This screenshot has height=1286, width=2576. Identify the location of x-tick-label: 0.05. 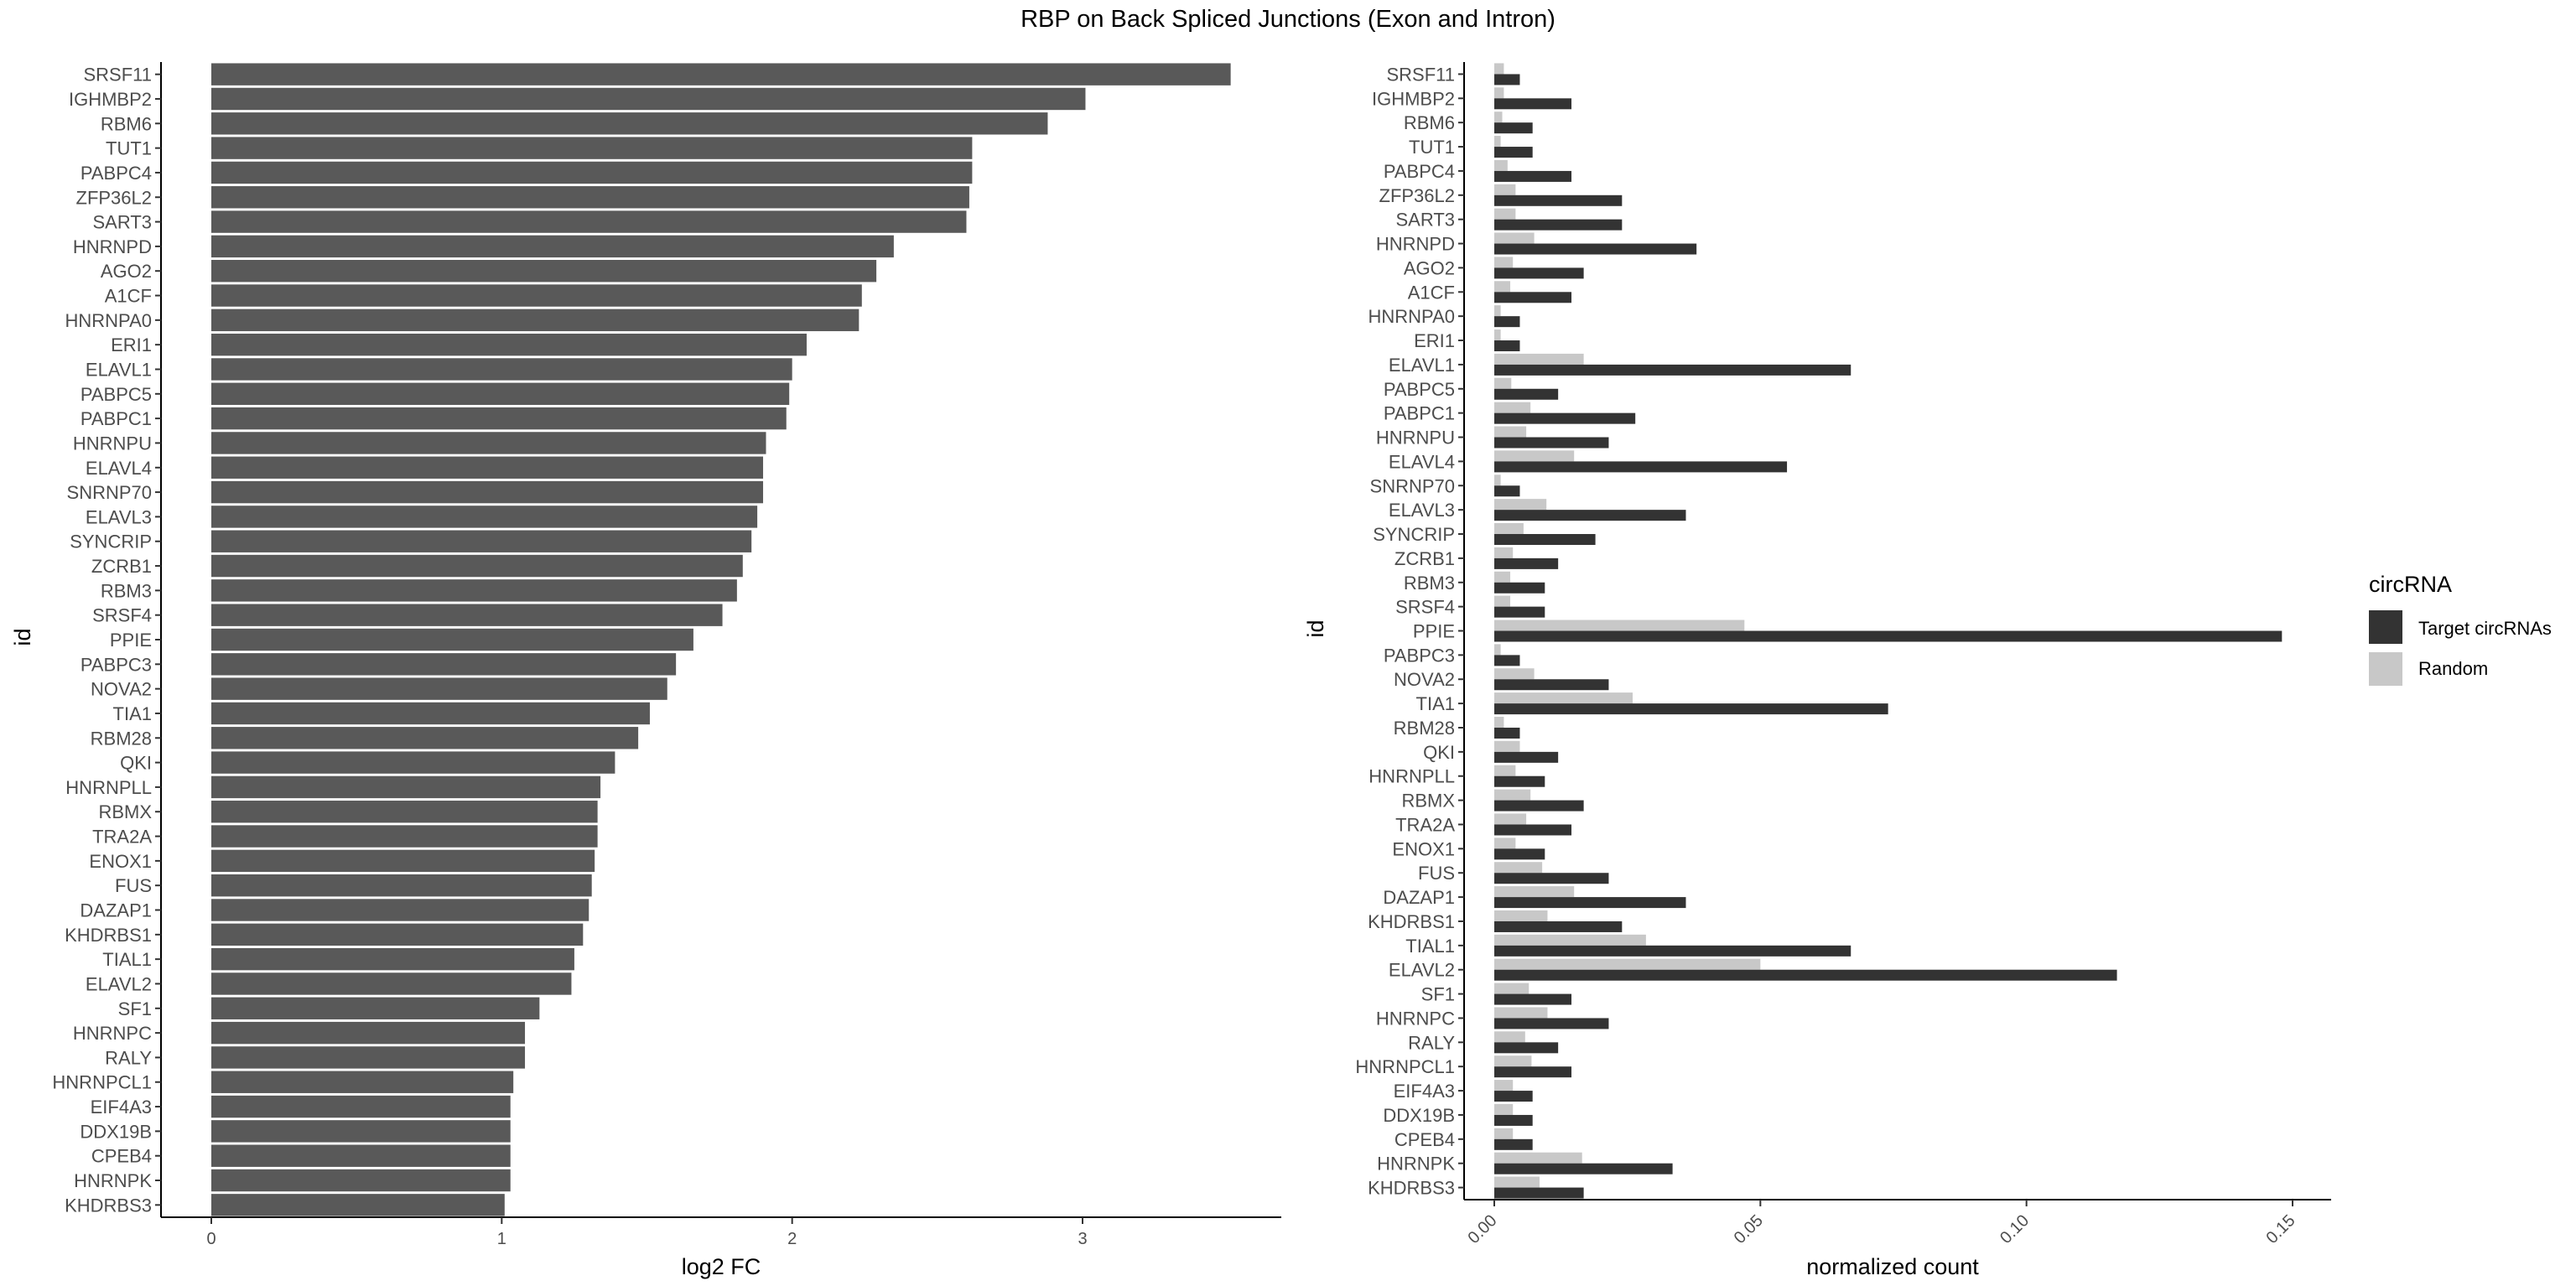
(1749, 1229).